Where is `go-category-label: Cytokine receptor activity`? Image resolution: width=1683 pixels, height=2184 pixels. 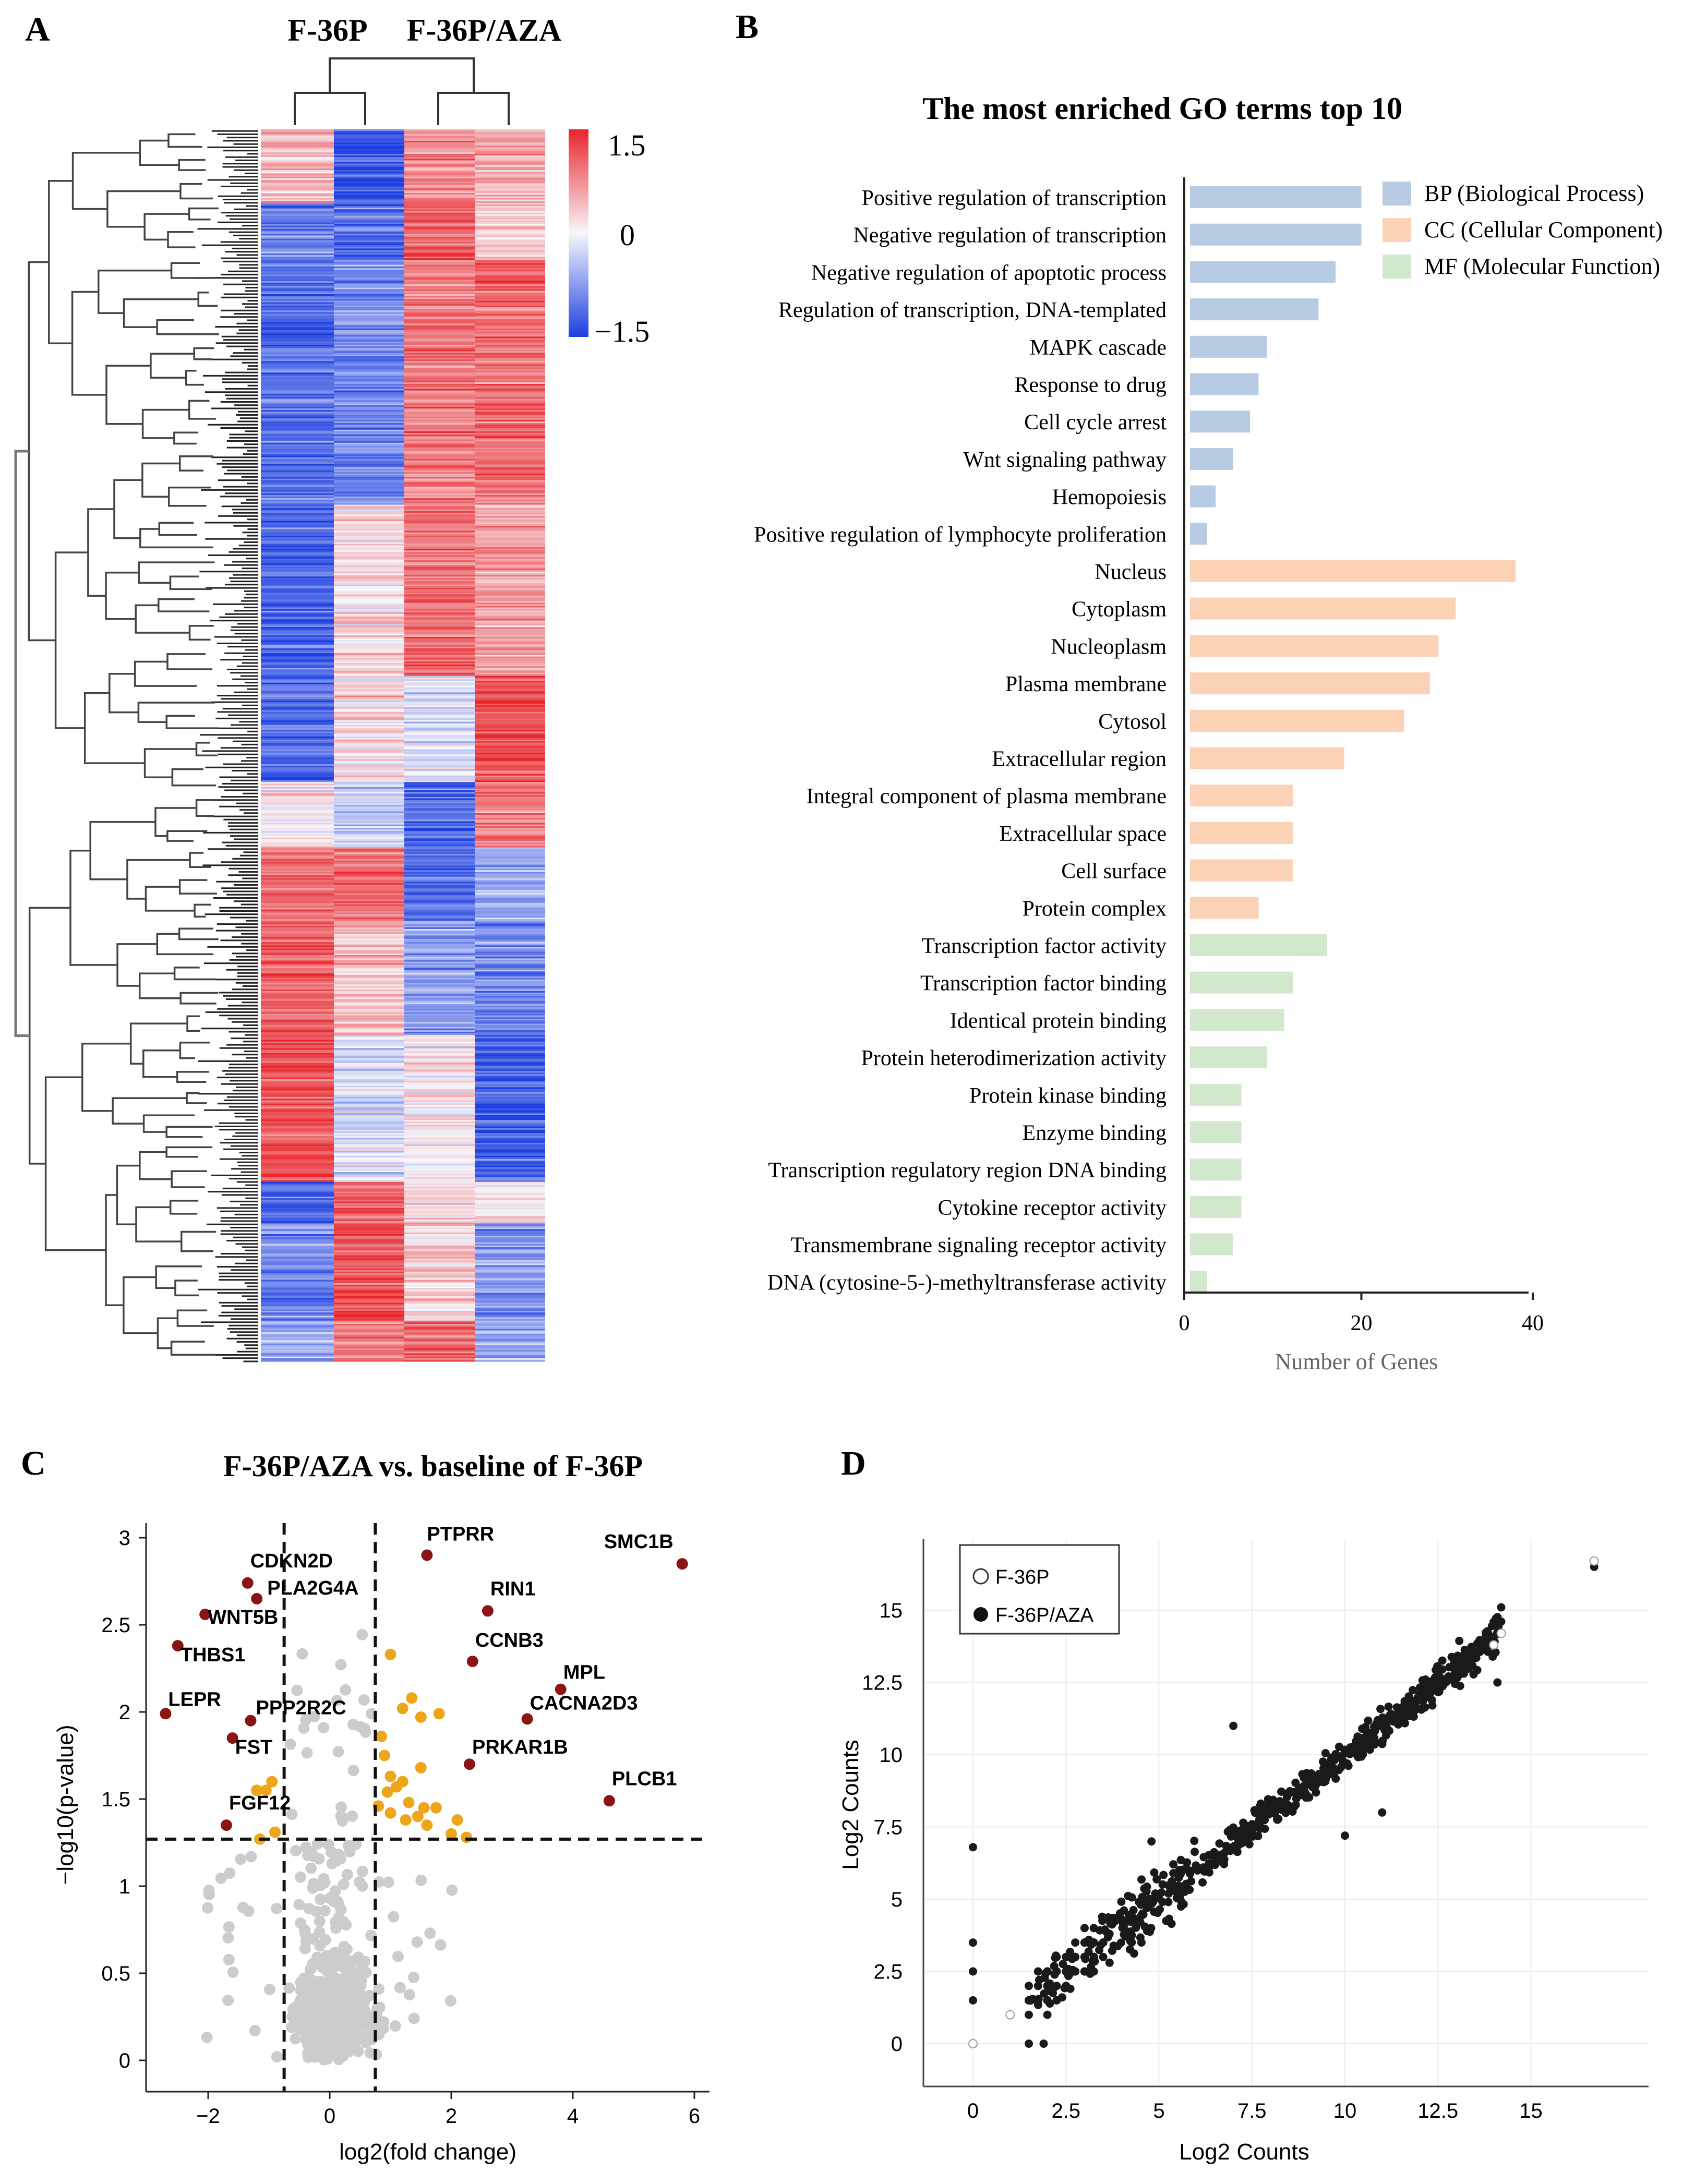 go-category-label: Cytokine receptor activity is located at coordinates (1052, 1208).